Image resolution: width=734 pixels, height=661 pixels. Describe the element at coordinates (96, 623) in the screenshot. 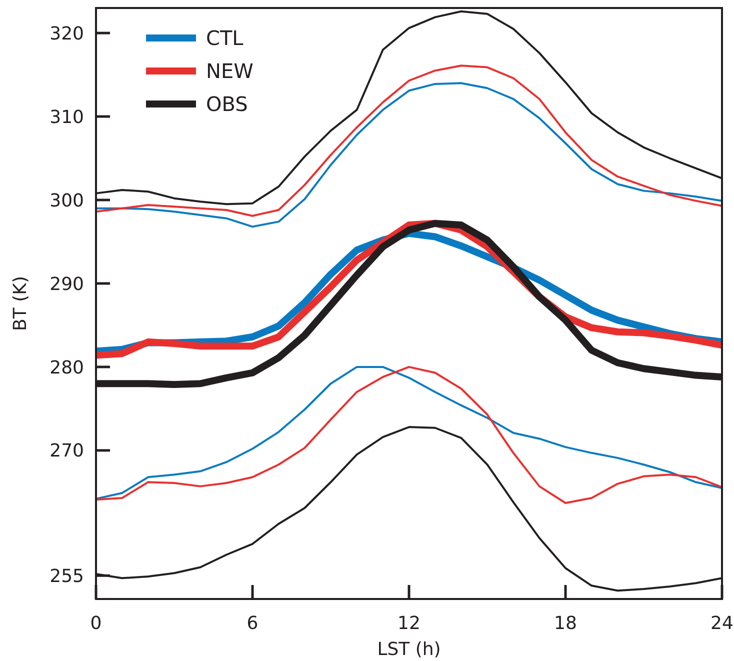

I see `x-tick-label: 0` at that location.